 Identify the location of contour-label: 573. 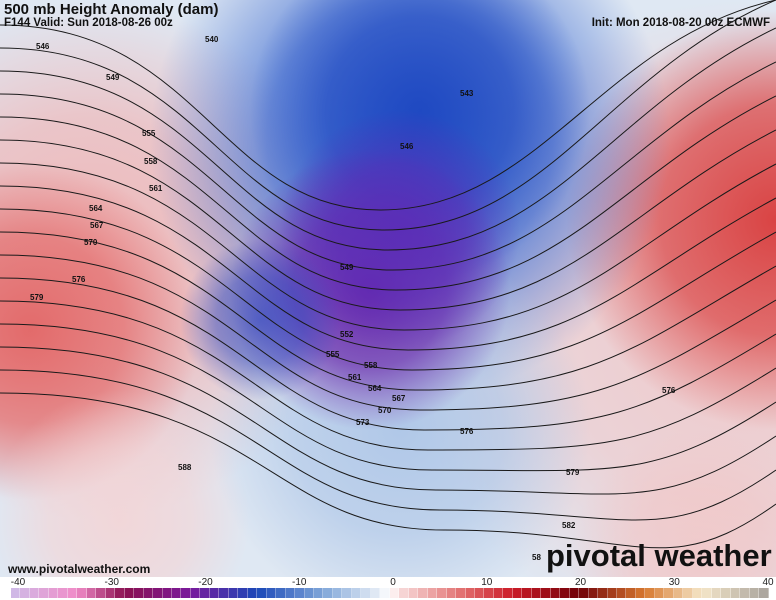
(363, 422).